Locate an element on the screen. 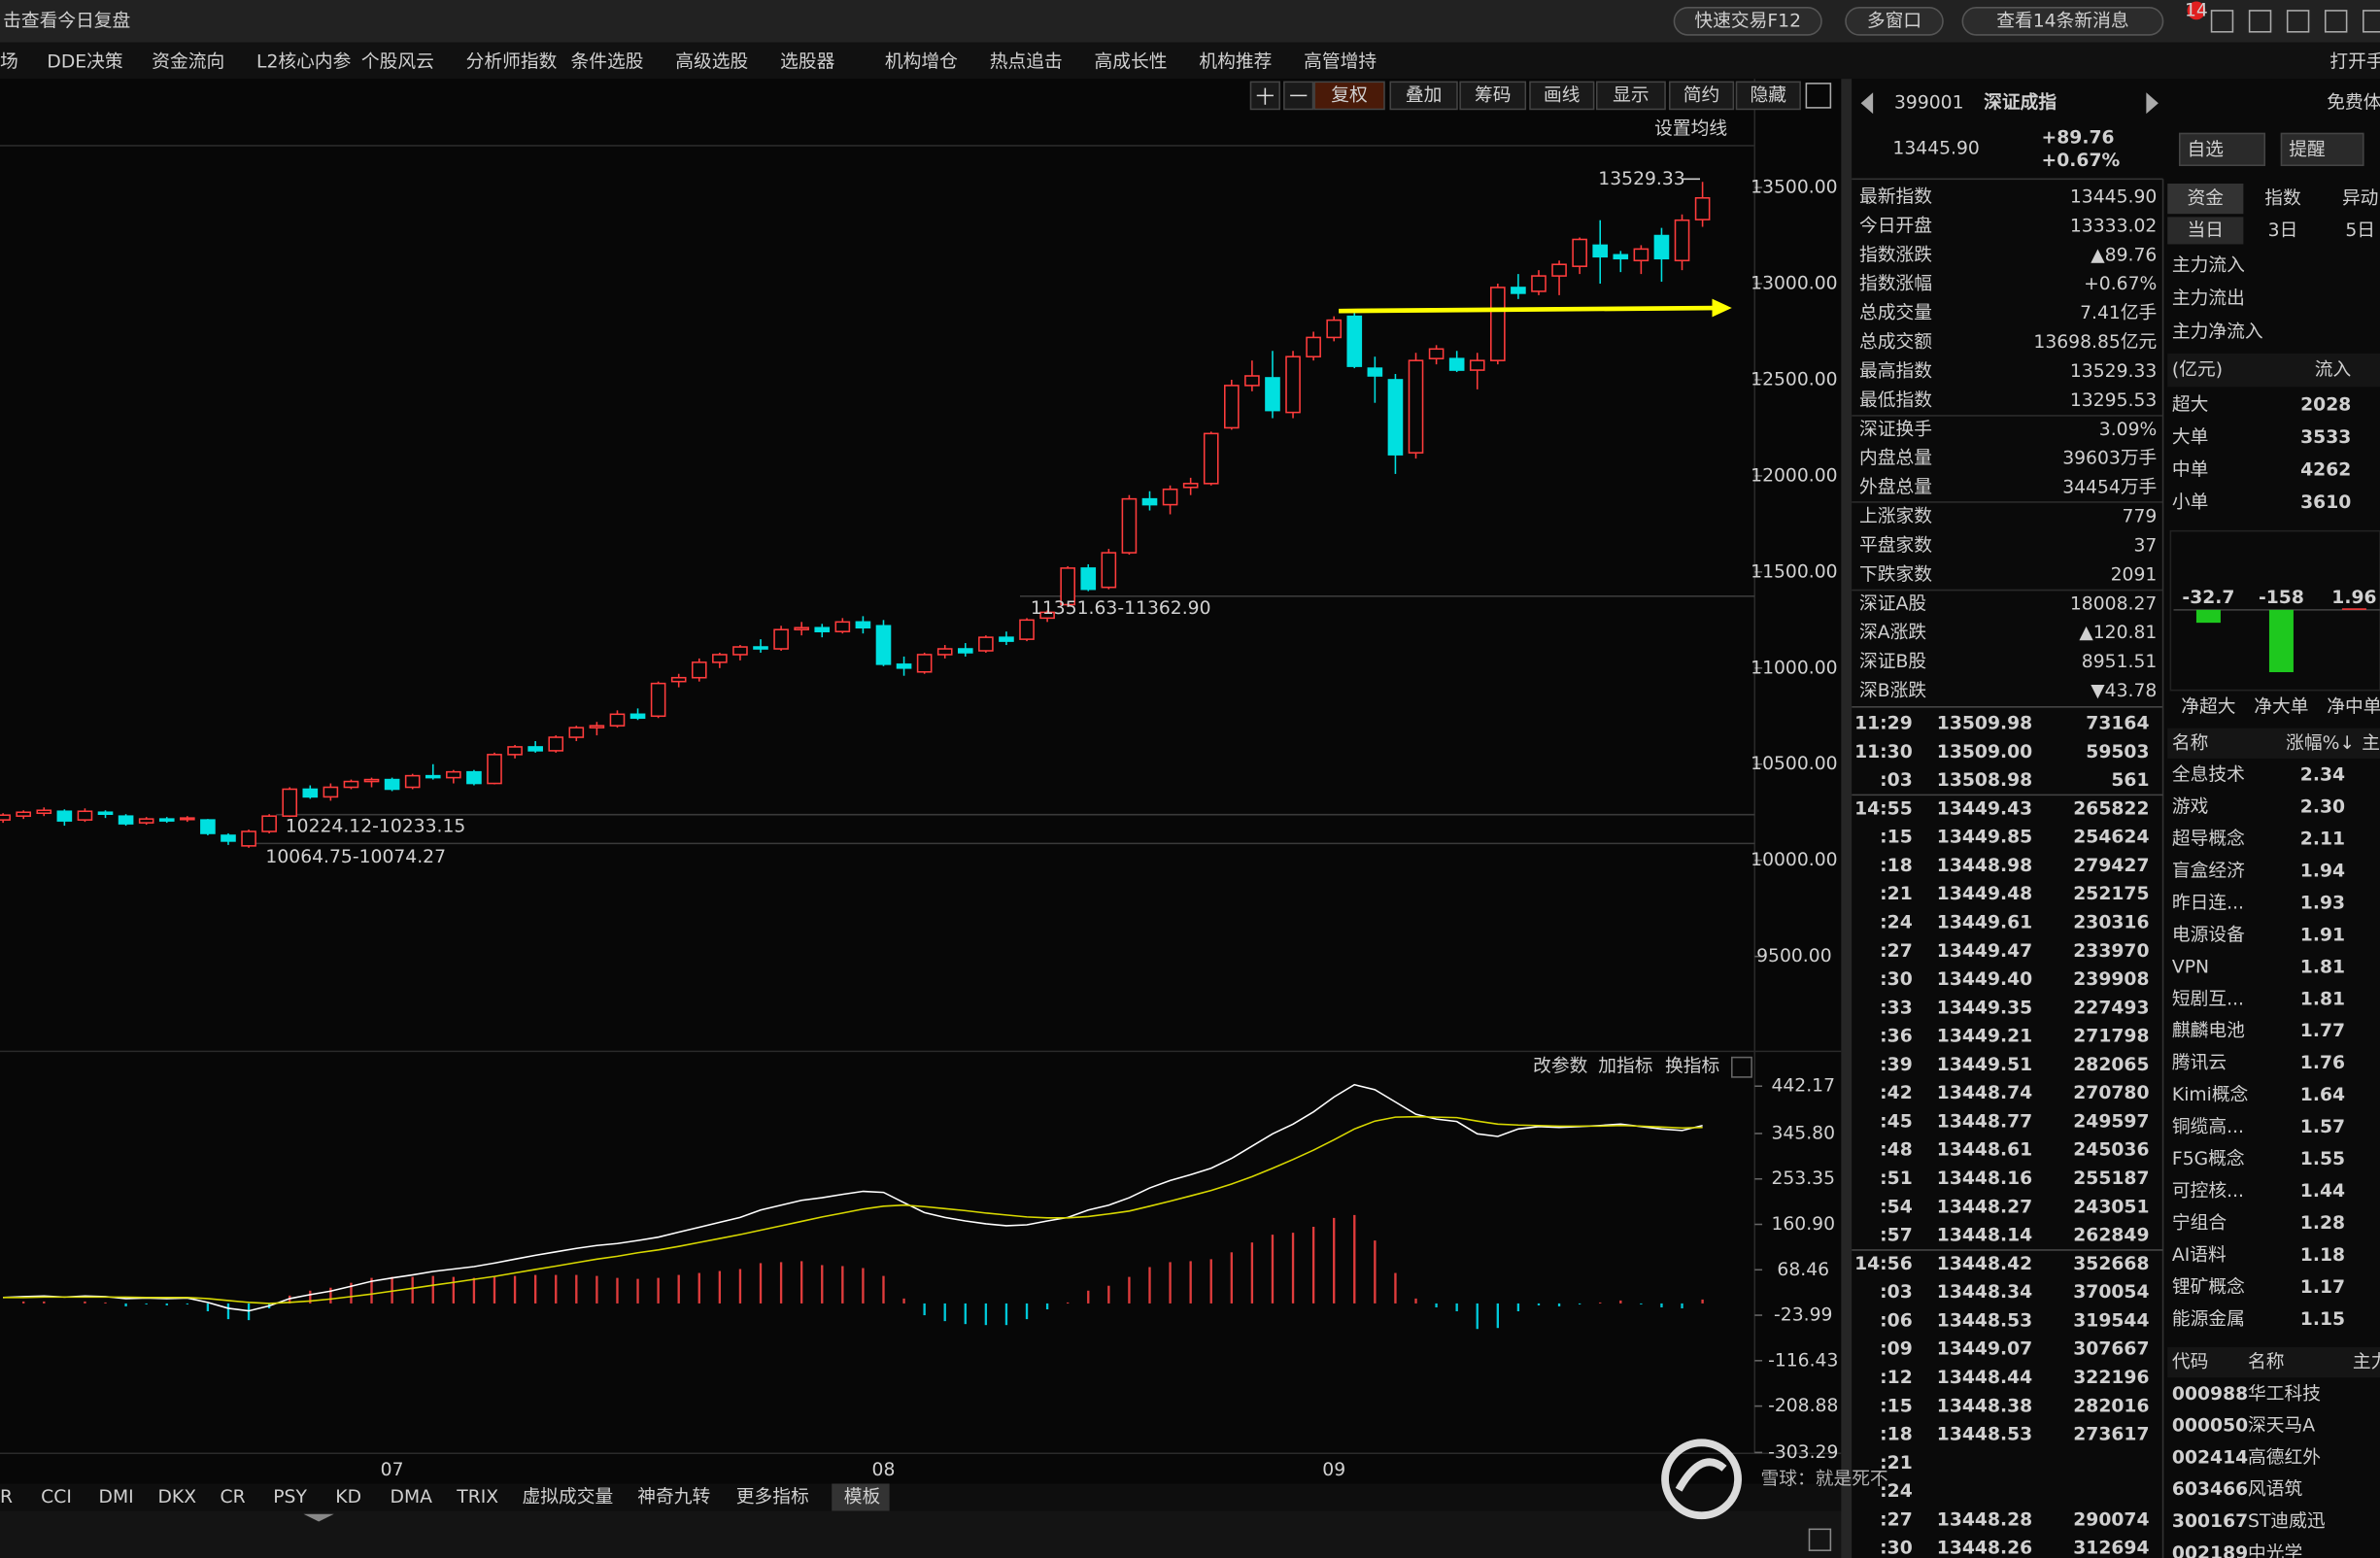  ma-setting: 设置均线 is located at coordinates (1690, 129).